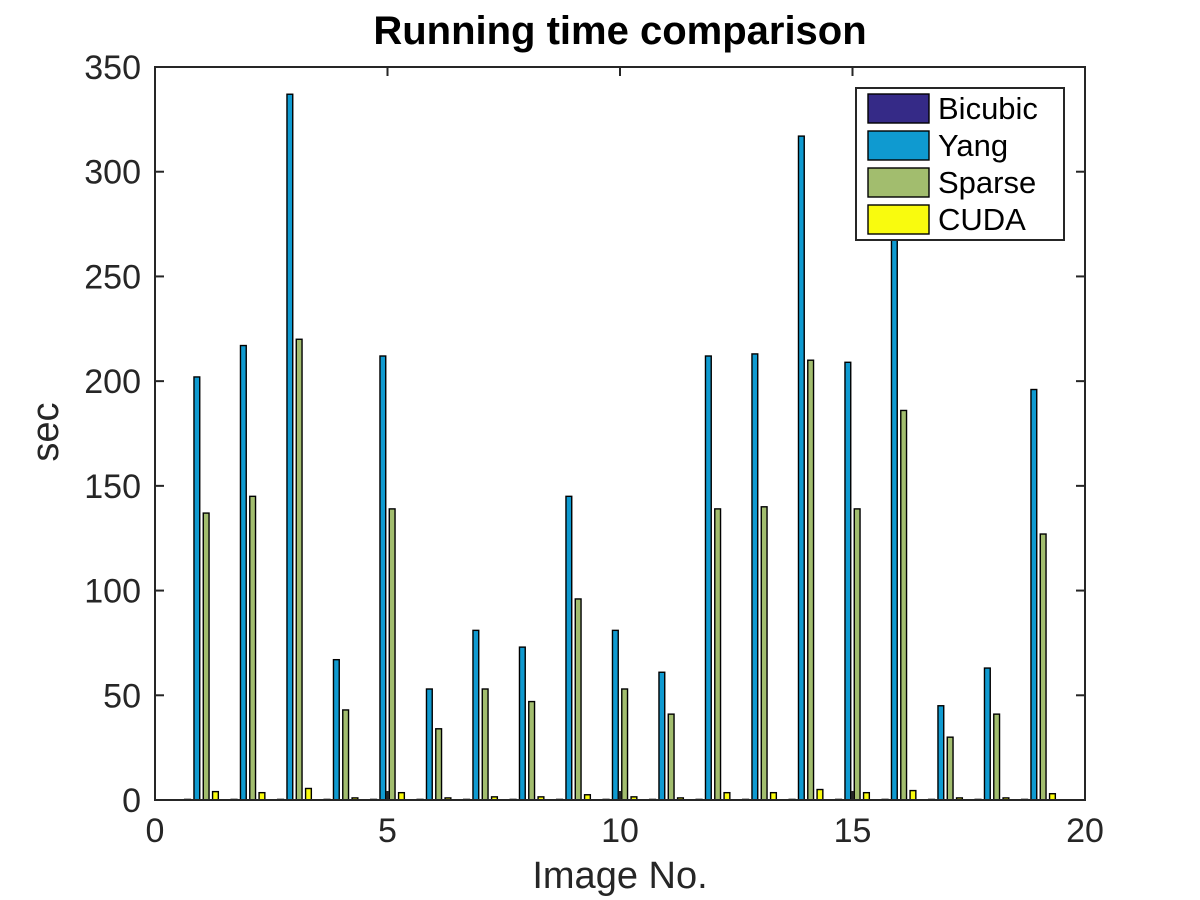 The height and width of the screenshot is (900, 1200). What do you see at coordinates (112, 68) in the screenshot?
I see `y-tick-label: 350` at bounding box center [112, 68].